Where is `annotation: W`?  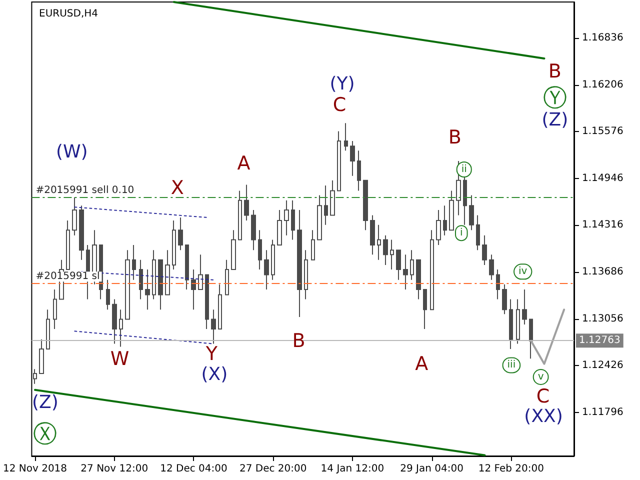 annotation: W is located at coordinates (120, 359).